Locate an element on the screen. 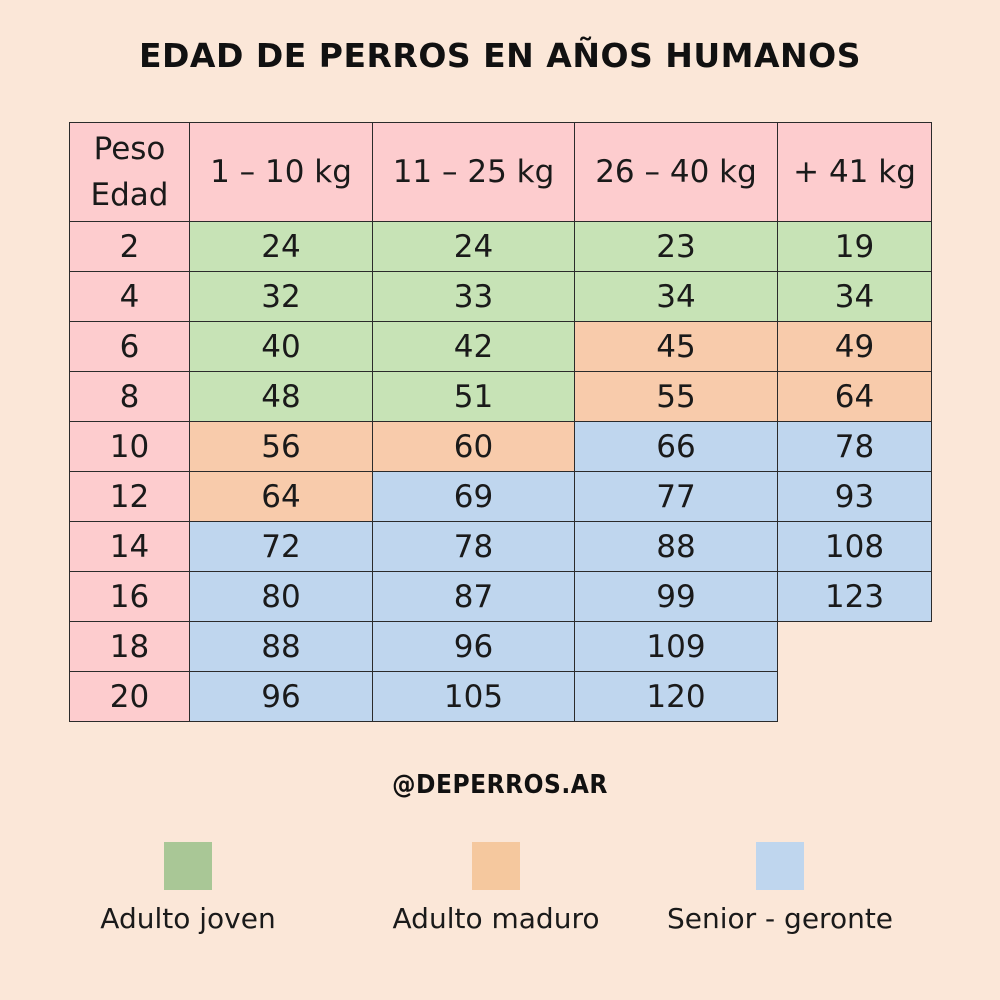 This screenshot has height=1000, width=1000. instagram-handle: @DEPERROS.AR is located at coordinates (500, 785).